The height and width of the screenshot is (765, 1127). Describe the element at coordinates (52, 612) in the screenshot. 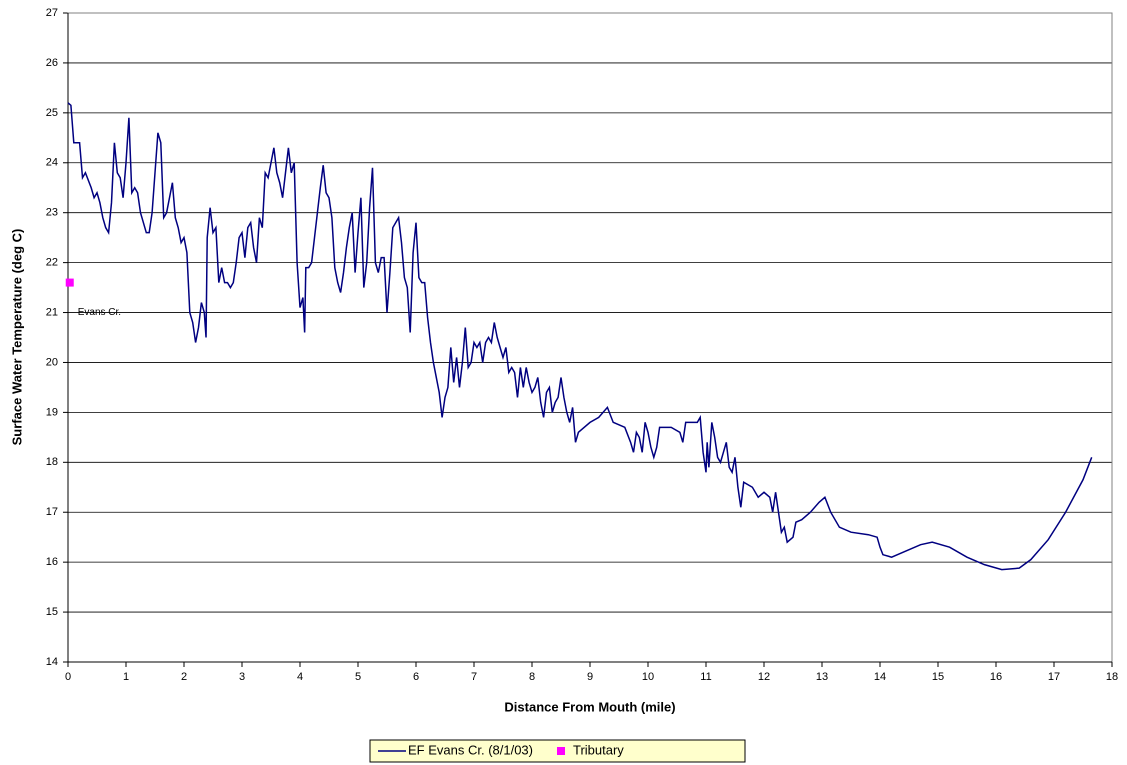

I see `y-tick-label: 15` at that location.